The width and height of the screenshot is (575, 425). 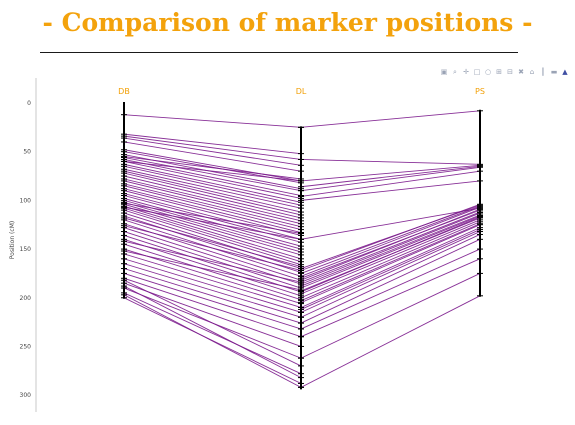 What do you see at coordinates (480, 91) in the screenshot?
I see `axis-label-ps: PS` at bounding box center [480, 91].